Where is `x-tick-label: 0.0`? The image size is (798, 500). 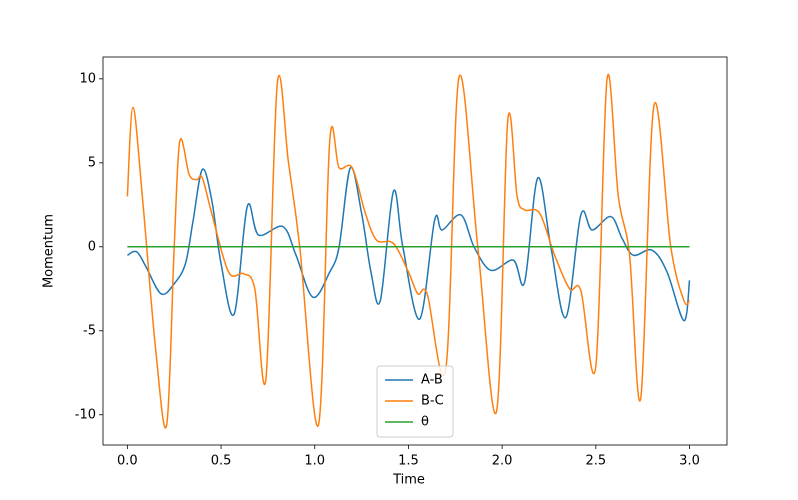
x-tick-label: 0.0 is located at coordinates (127, 461).